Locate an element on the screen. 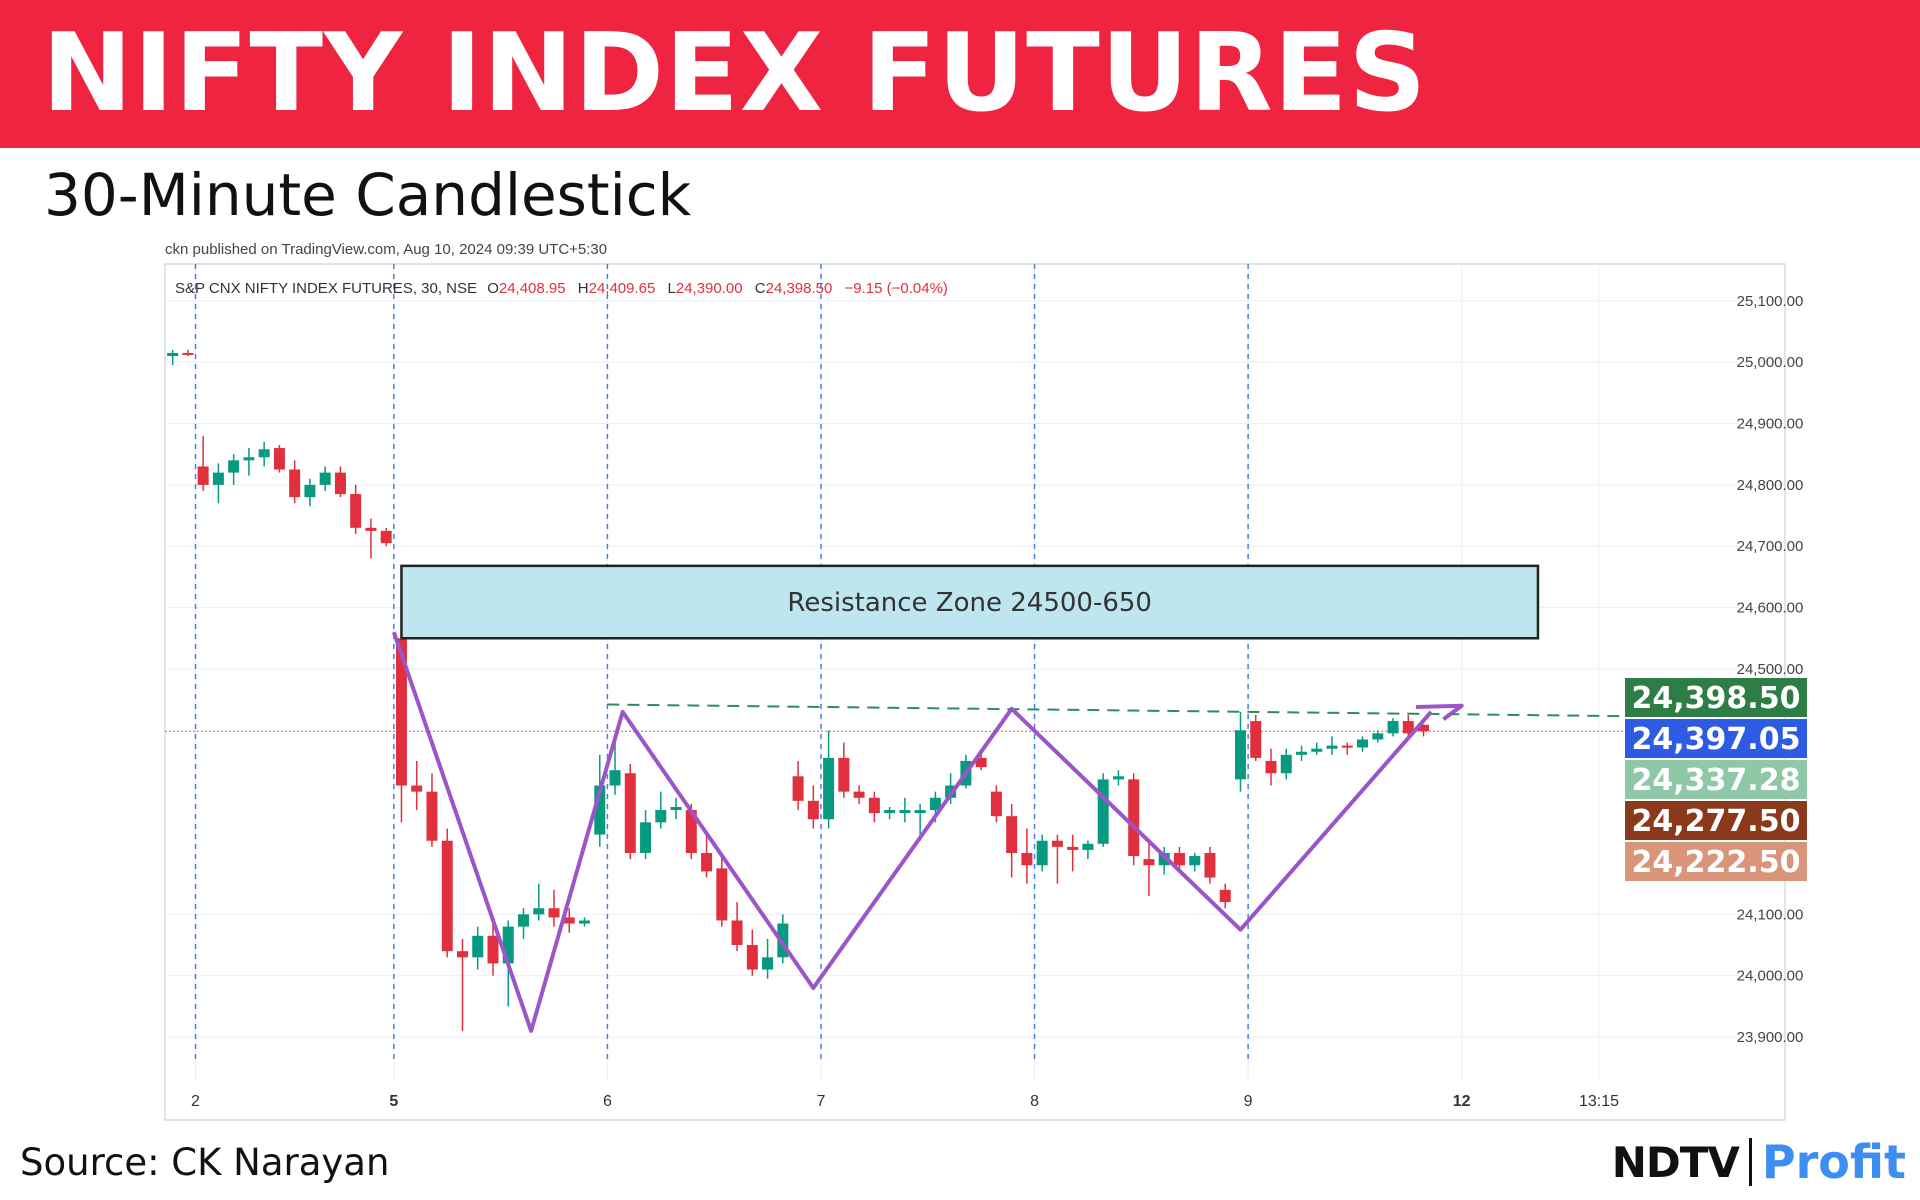 This screenshot has width=1920, height=1200. price-tag-label-0: 24,398.50 is located at coordinates (1716, 698).